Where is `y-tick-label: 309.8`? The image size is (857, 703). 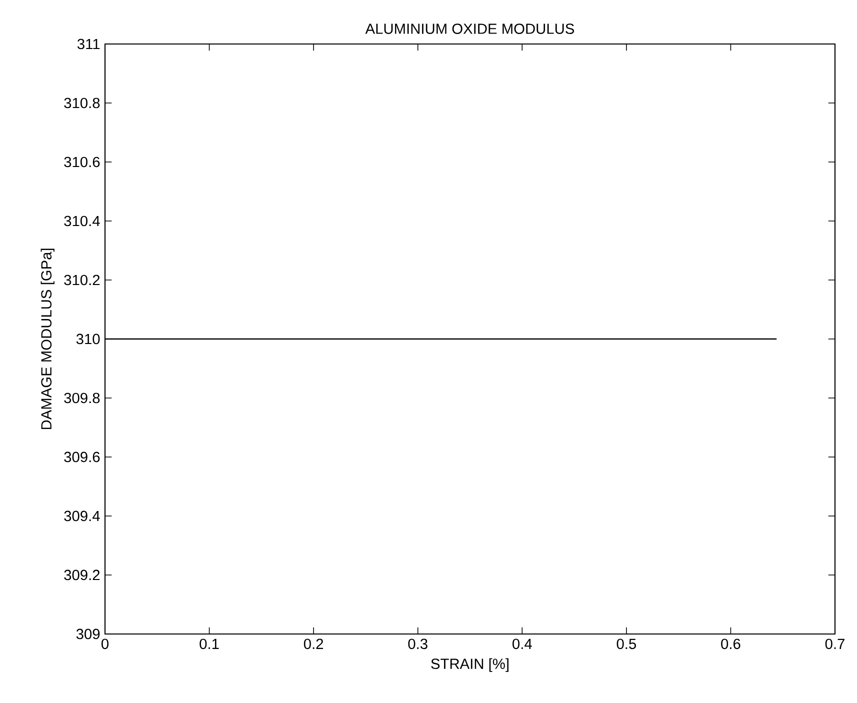
y-tick-label: 309.8 is located at coordinates (82, 398).